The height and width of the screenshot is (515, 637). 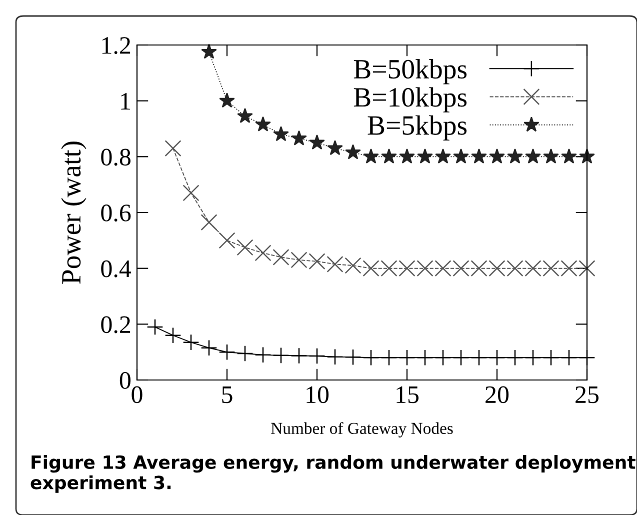 What do you see at coordinates (125, 380) in the screenshot?
I see `y-tick-label: 0` at bounding box center [125, 380].